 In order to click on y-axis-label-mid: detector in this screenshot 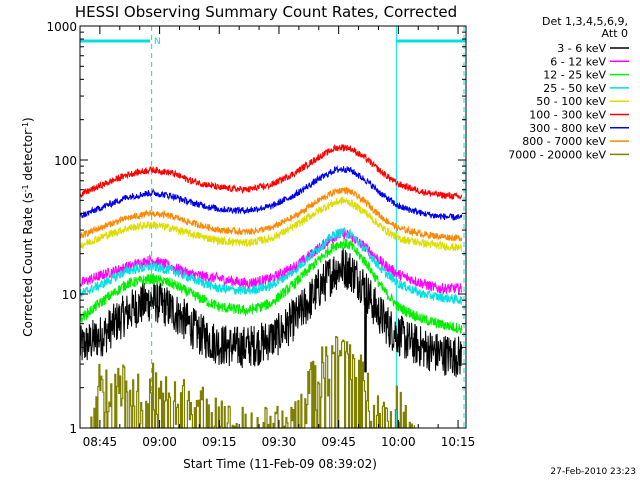, I will do `click(28, 157)`.